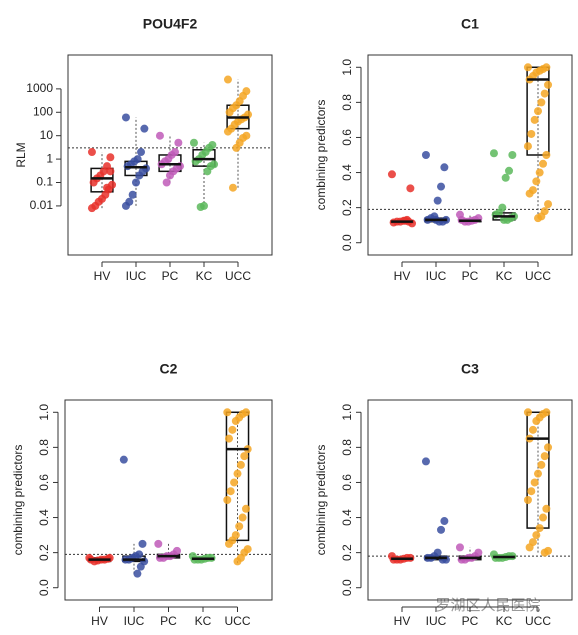  What do you see at coordinates (169, 369) in the screenshot?
I see `panel-title: C2` at bounding box center [169, 369].